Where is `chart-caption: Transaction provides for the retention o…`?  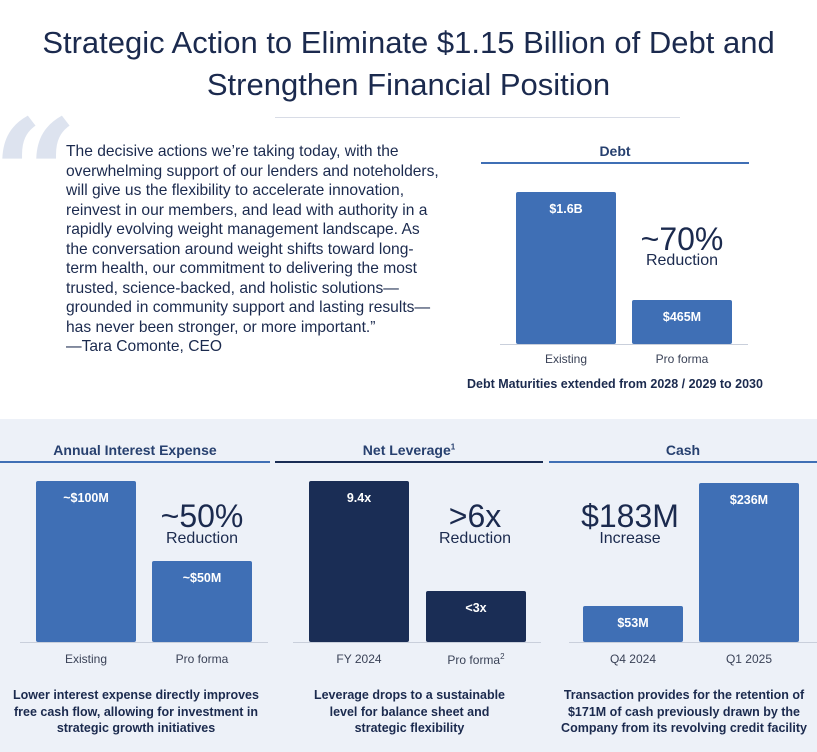
chart-caption: Transaction provides for the retention o… is located at coordinates (684, 711).